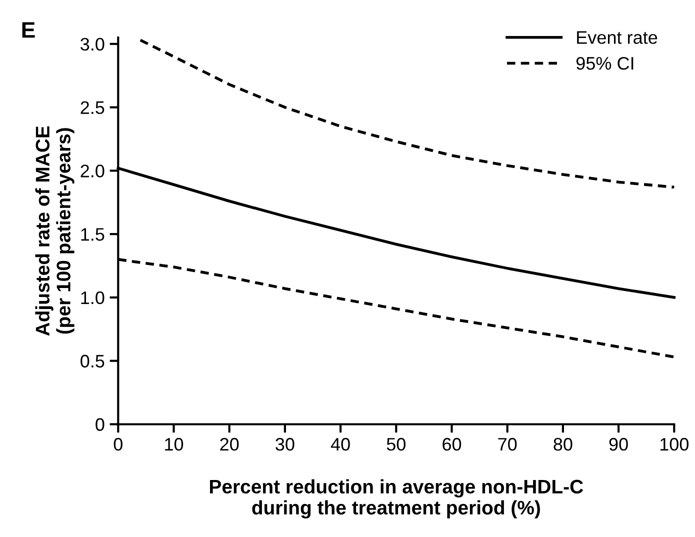 This screenshot has height=537, width=695. I want to click on legend-label: 95% CI, so click(605, 63).